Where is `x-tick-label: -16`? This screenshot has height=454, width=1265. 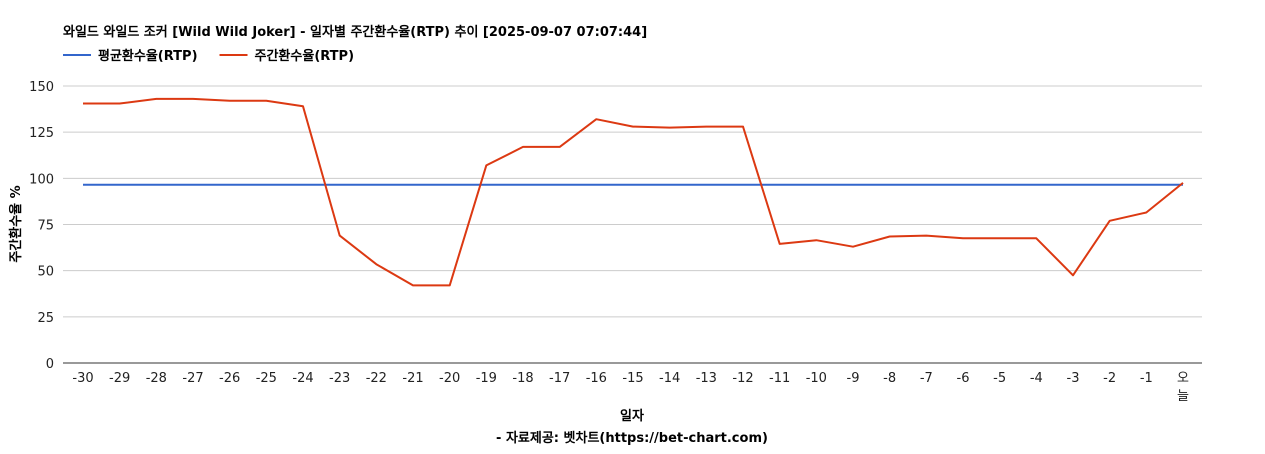 x-tick-label: -16 is located at coordinates (596, 378).